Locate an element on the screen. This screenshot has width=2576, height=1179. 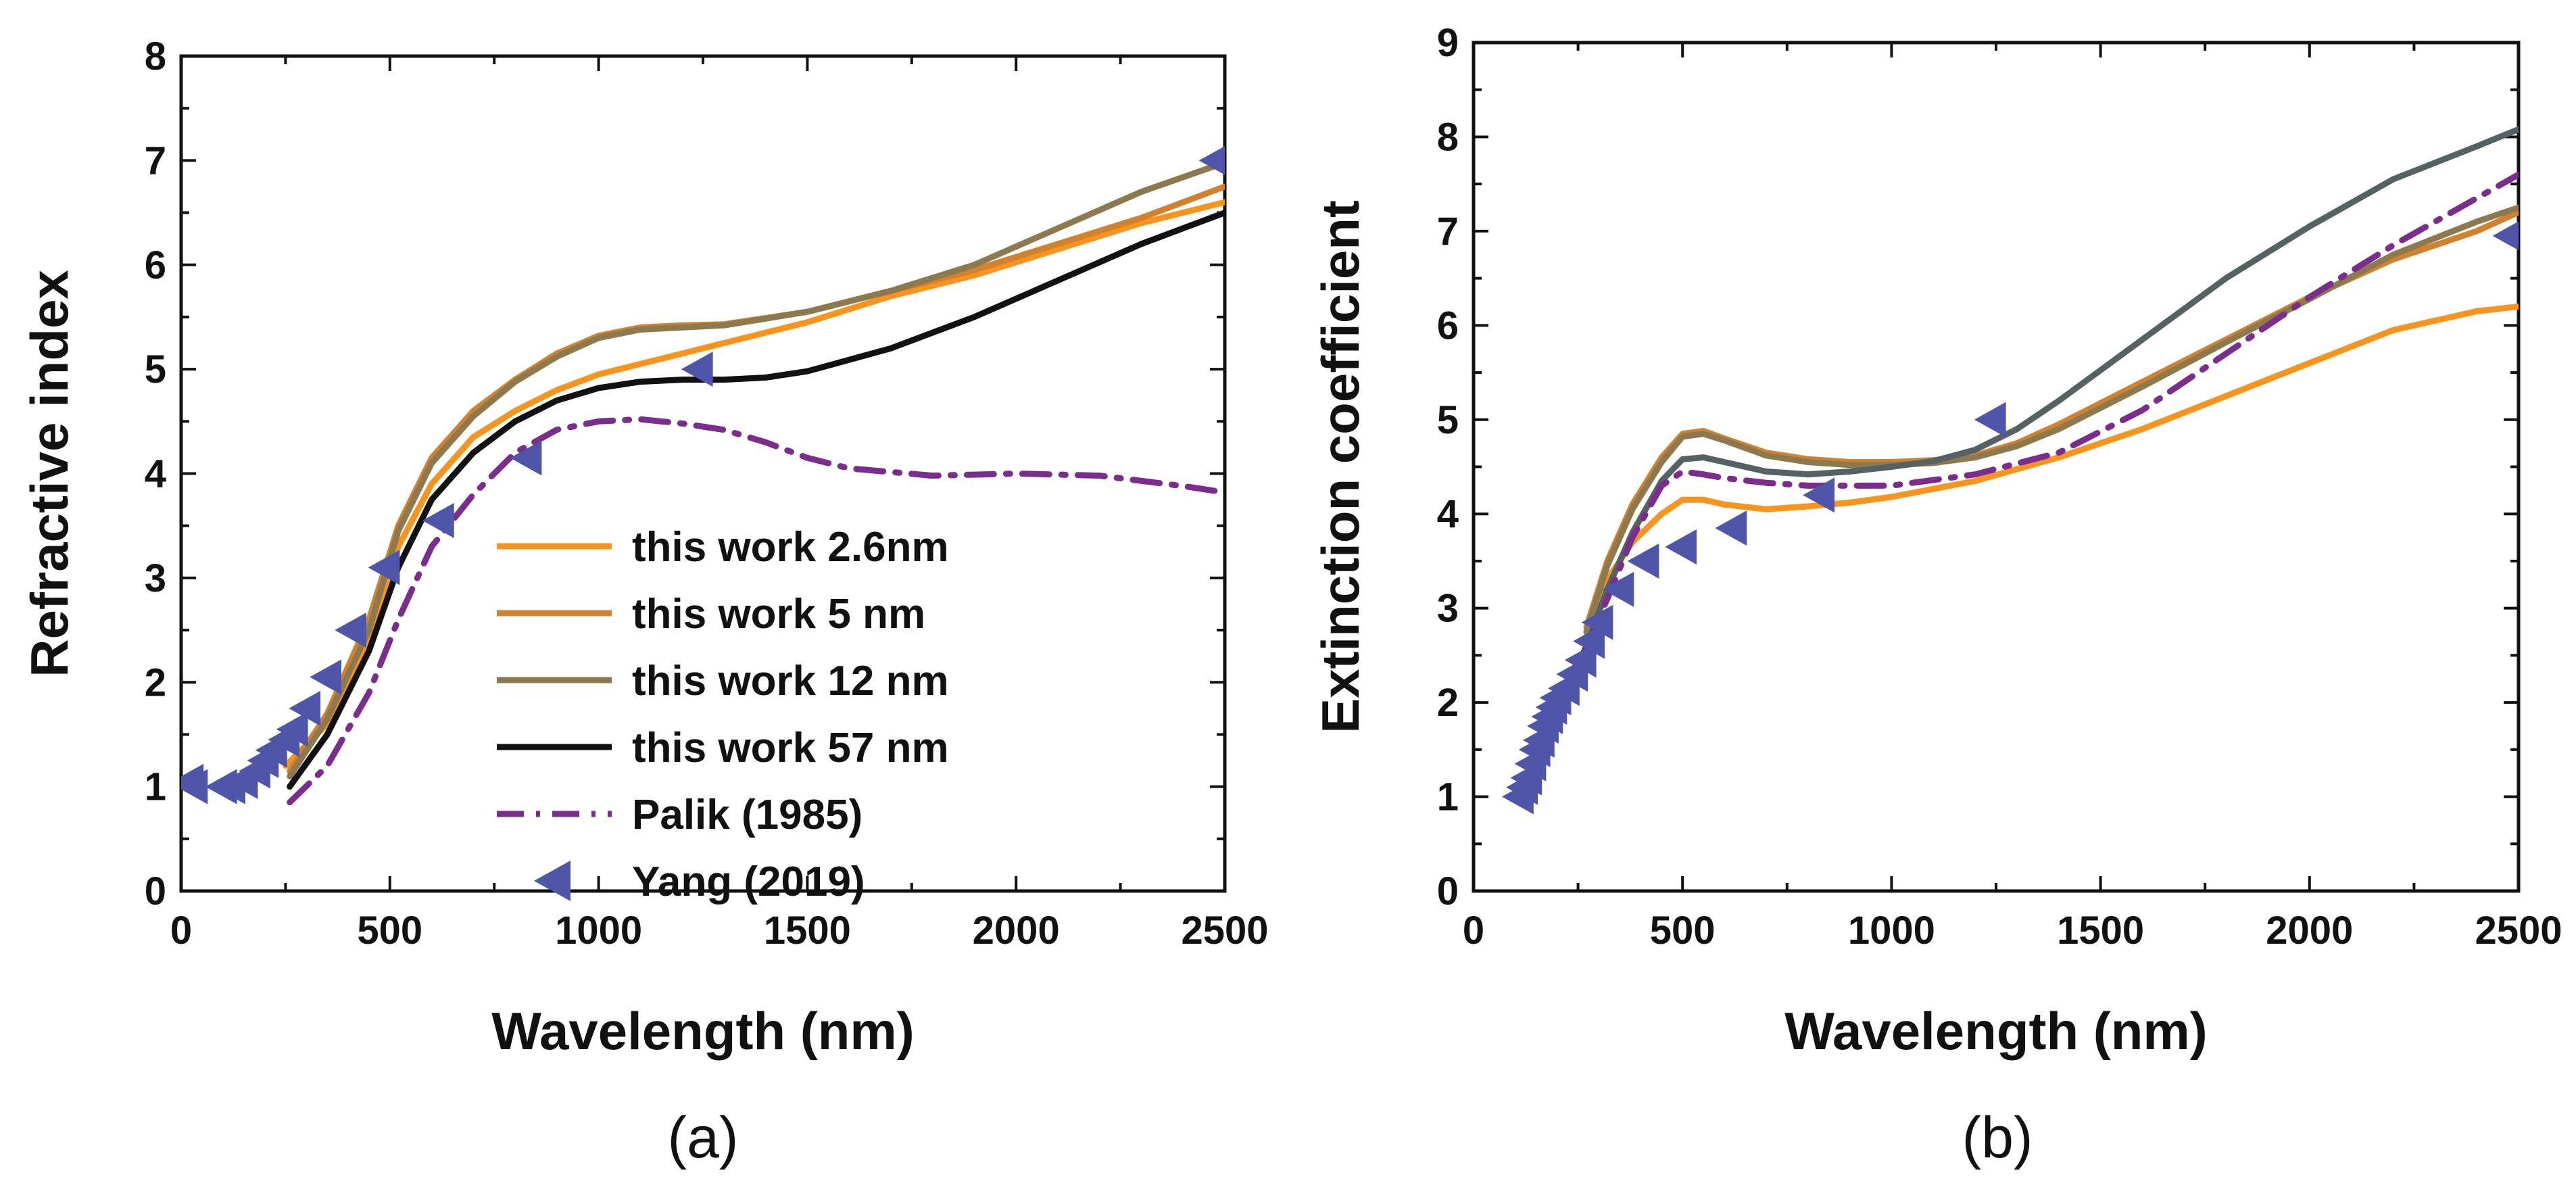
panel-label: (a) is located at coordinates (702, 1137).